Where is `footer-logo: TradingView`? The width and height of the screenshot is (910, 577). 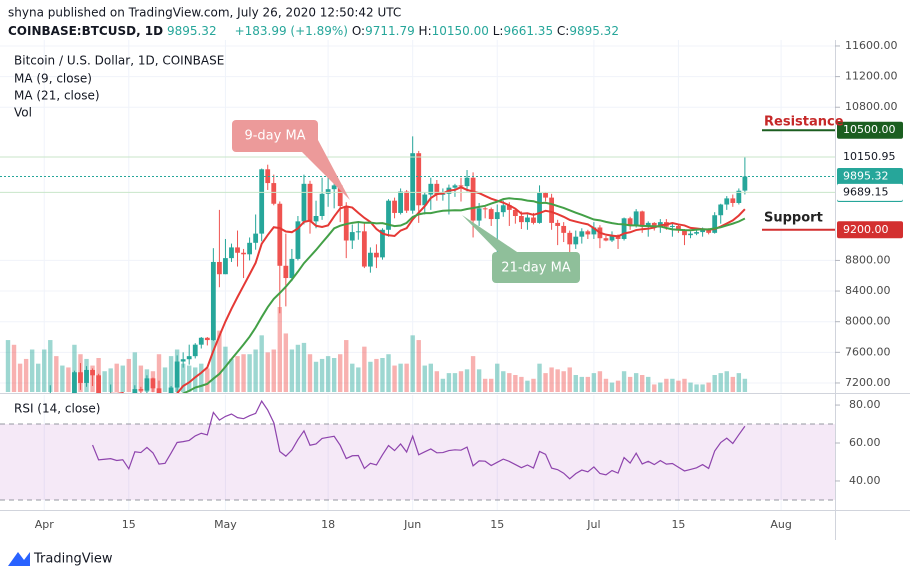 footer-logo: TradingView is located at coordinates (60, 559).